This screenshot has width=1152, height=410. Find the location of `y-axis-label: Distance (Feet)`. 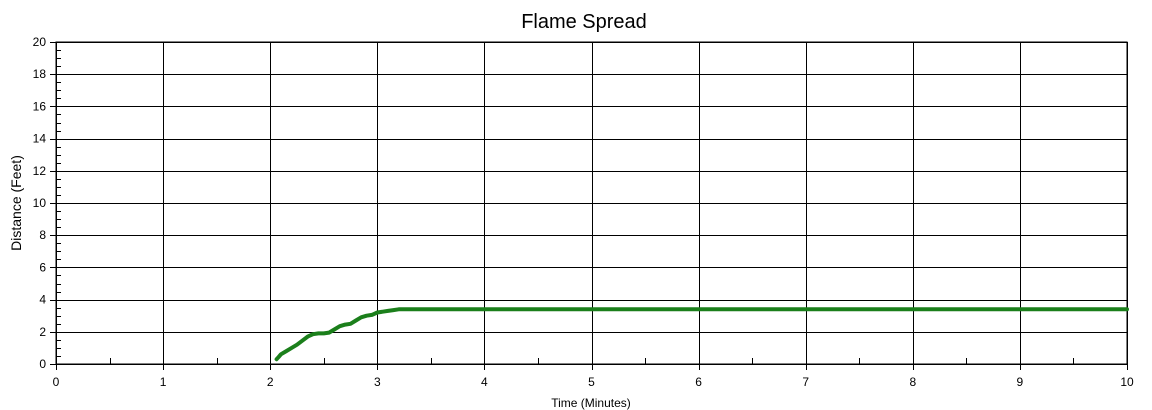

y-axis-label: Distance (Feet) is located at coordinates (16, 203).